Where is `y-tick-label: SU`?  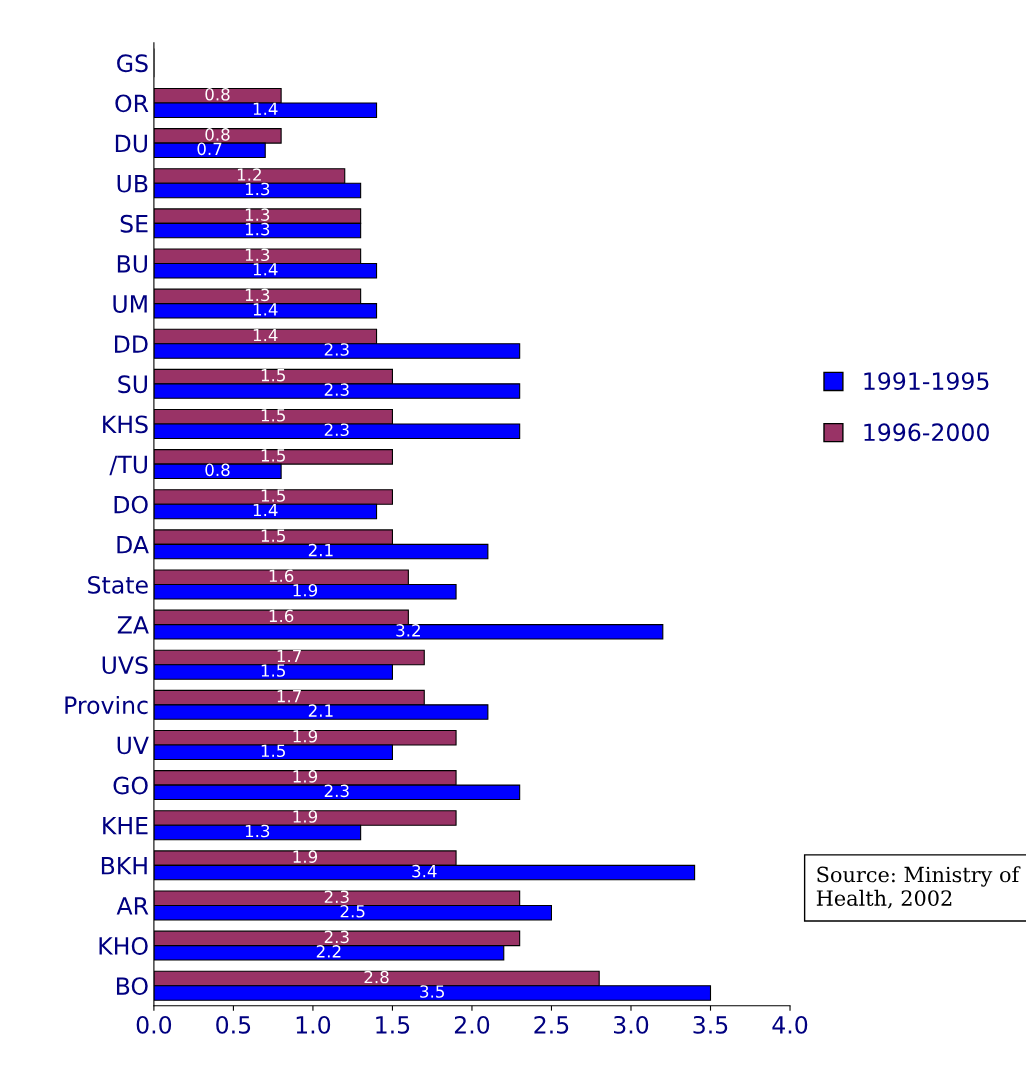
y-tick-label: SU is located at coordinates (132, 384).